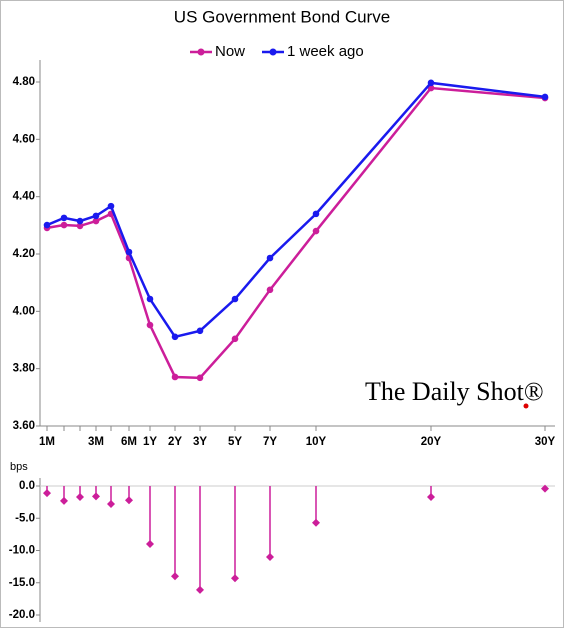 The image size is (564, 628). Describe the element at coordinates (24, 311) in the screenshot. I see `y-tick-label: 4.00` at that location.